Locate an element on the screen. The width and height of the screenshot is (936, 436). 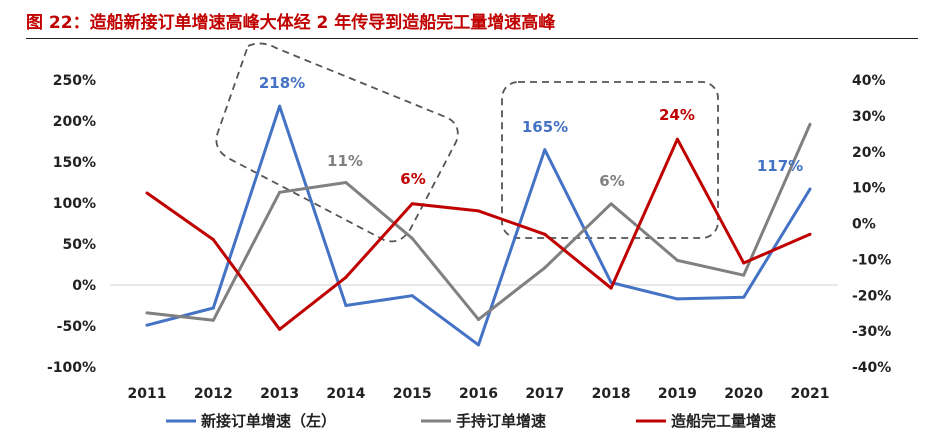
right-axis-tick: 40% is located at coordinates (869, 81).